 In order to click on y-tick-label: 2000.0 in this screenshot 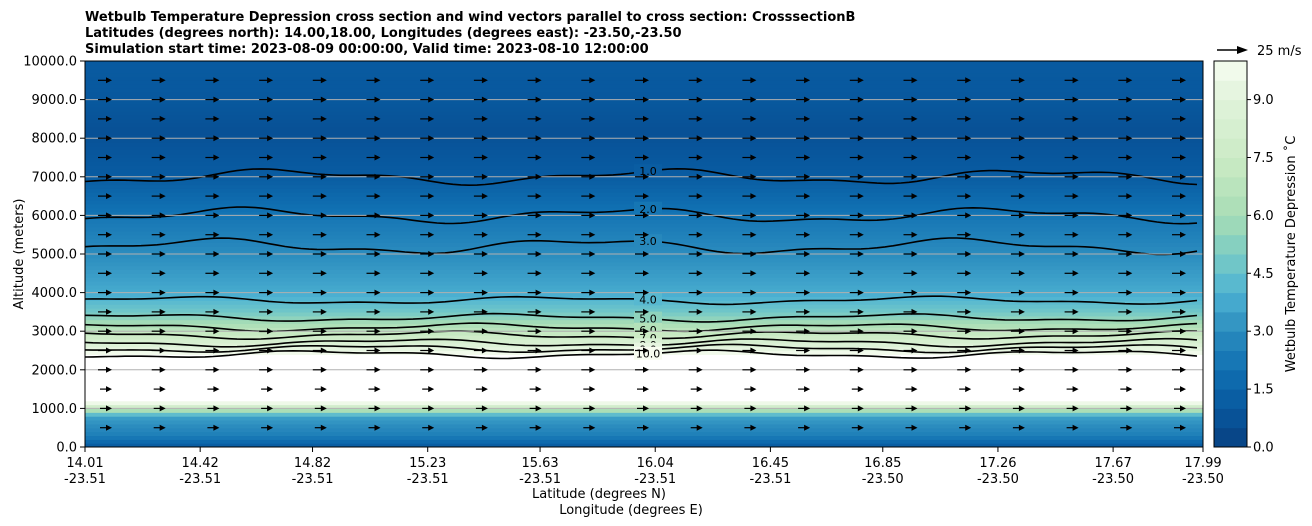, I will do `click(55, 370)`.